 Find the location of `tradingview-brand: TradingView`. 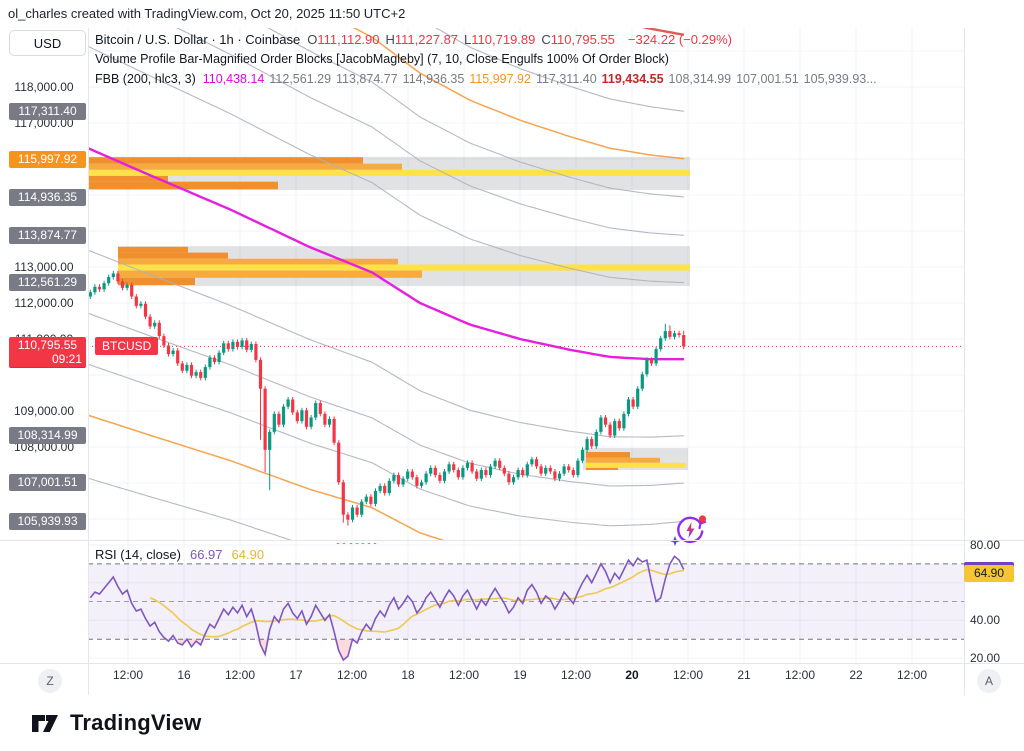

tradingview-brand: TradingView is located at coordinates (115, 723).